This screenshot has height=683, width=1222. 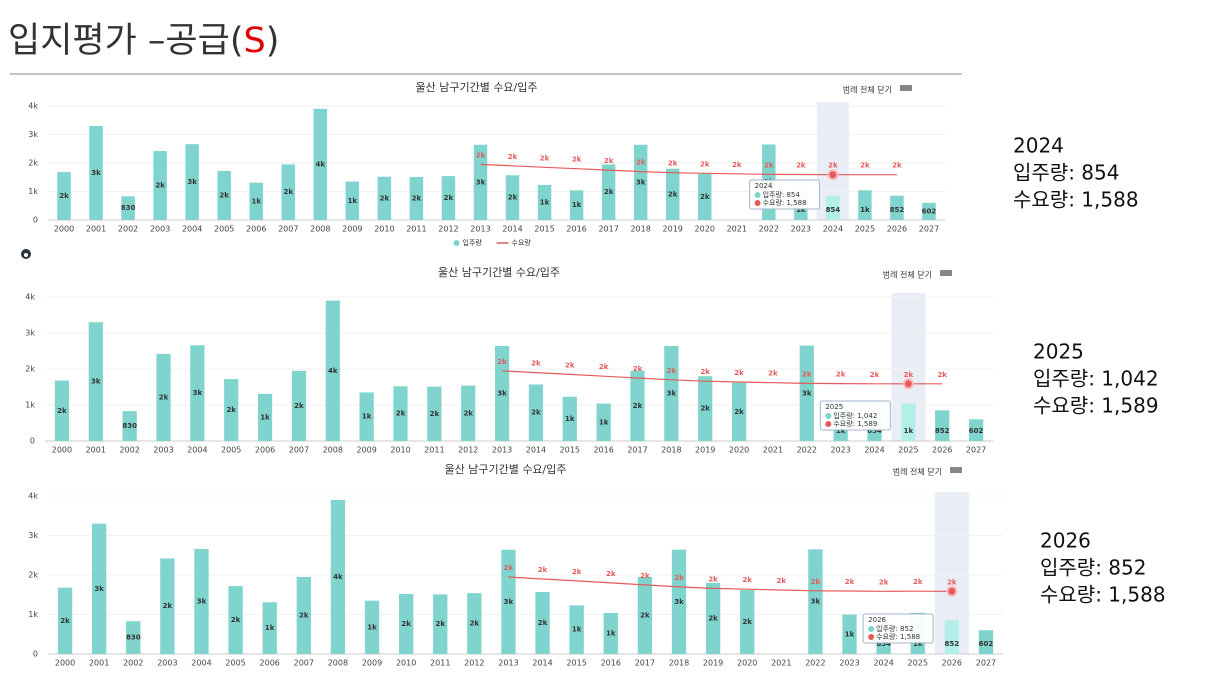 I want to click on note-year: 2024, so click(x=1038, y=146).